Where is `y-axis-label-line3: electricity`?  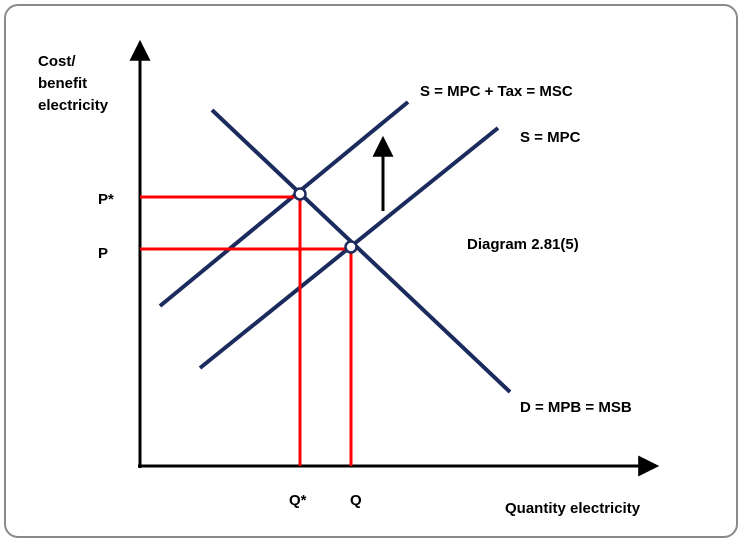 y-axis-label-line3: electricity is located at coordinates (73, 105).